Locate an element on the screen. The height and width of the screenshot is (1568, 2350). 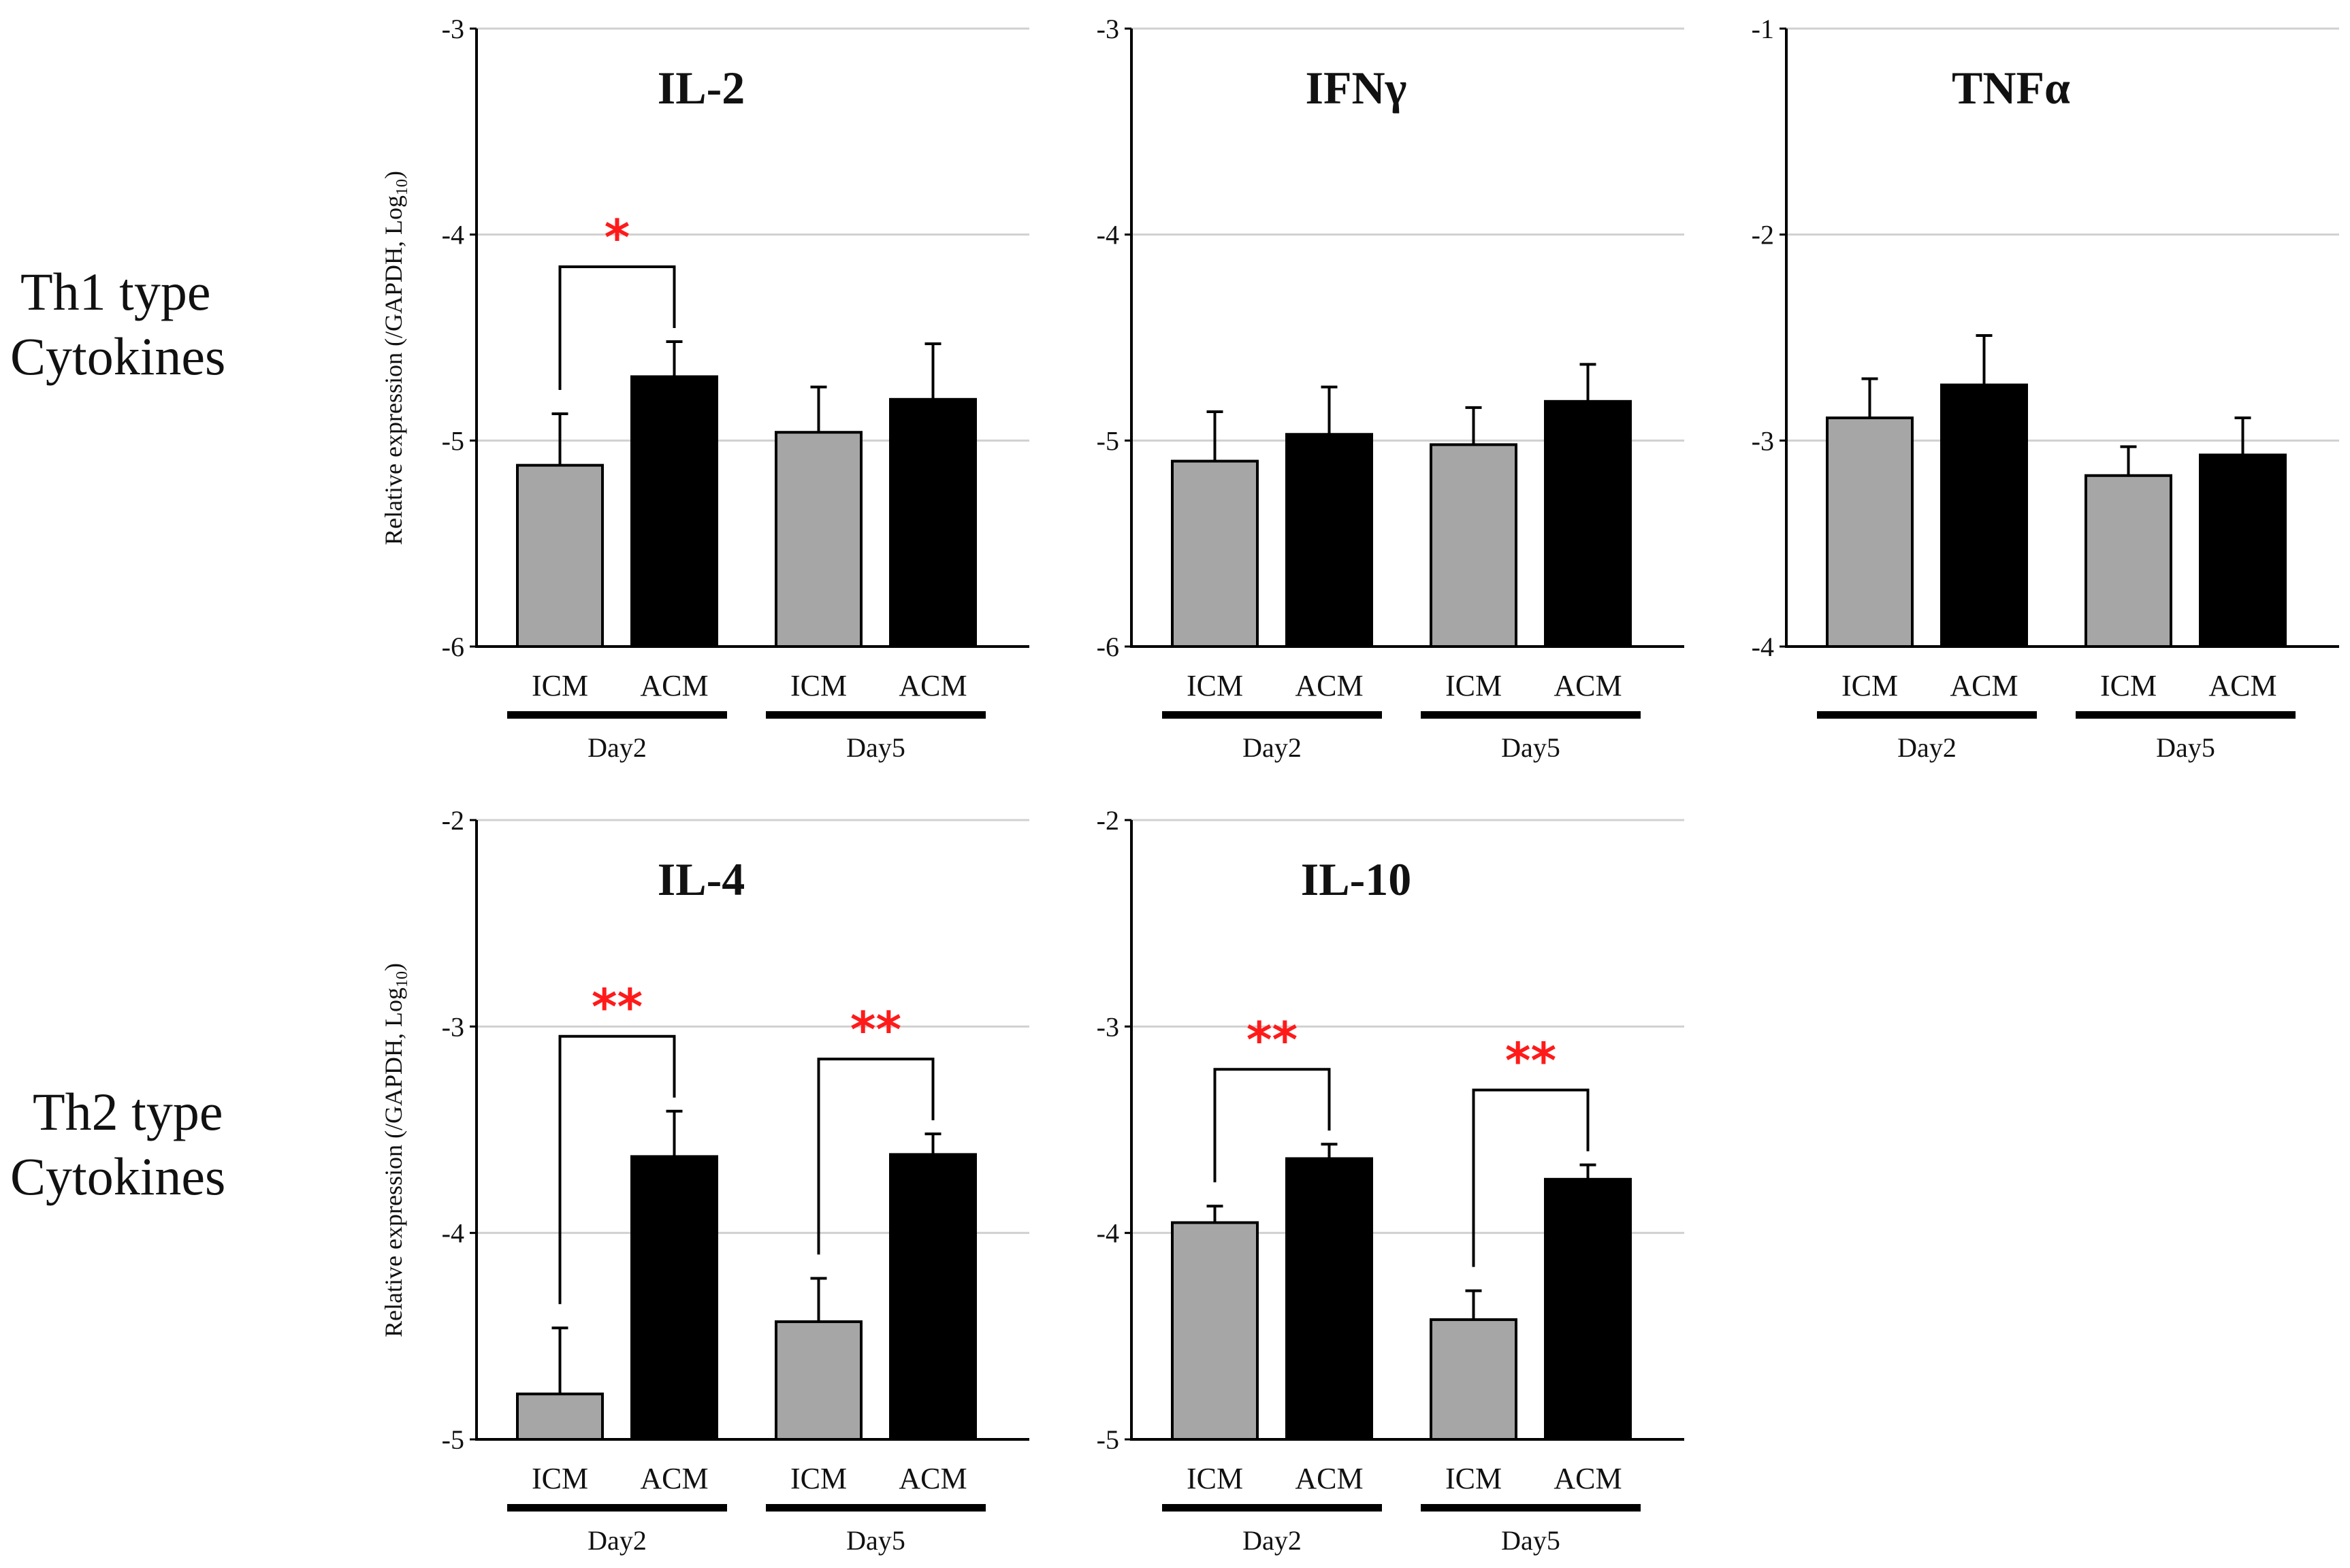
significance-marker: * is located at coordinates (617, 237).